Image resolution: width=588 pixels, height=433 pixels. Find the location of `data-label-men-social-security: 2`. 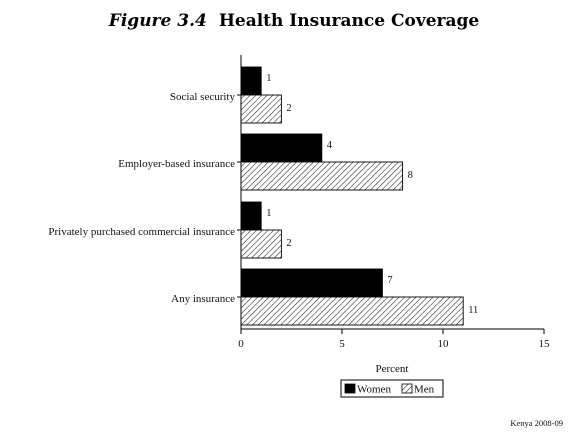

data-label-men-social-security: 2 is located at coordinates (288, 108).